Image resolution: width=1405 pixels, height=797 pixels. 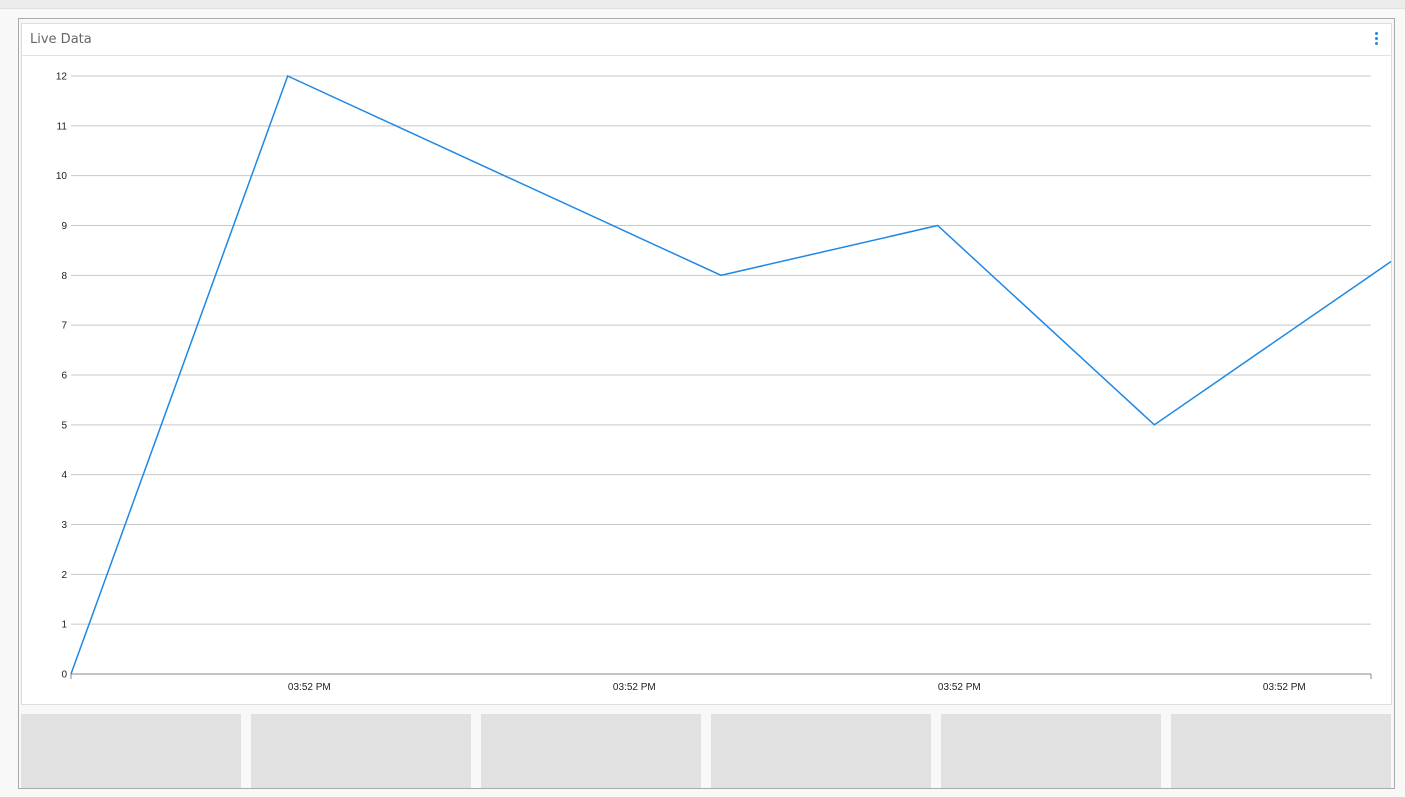 What do you see at coordinates (64, 475) in the screenshot?
I see `y-tick-label: 4` at bounding box center [64, 475].